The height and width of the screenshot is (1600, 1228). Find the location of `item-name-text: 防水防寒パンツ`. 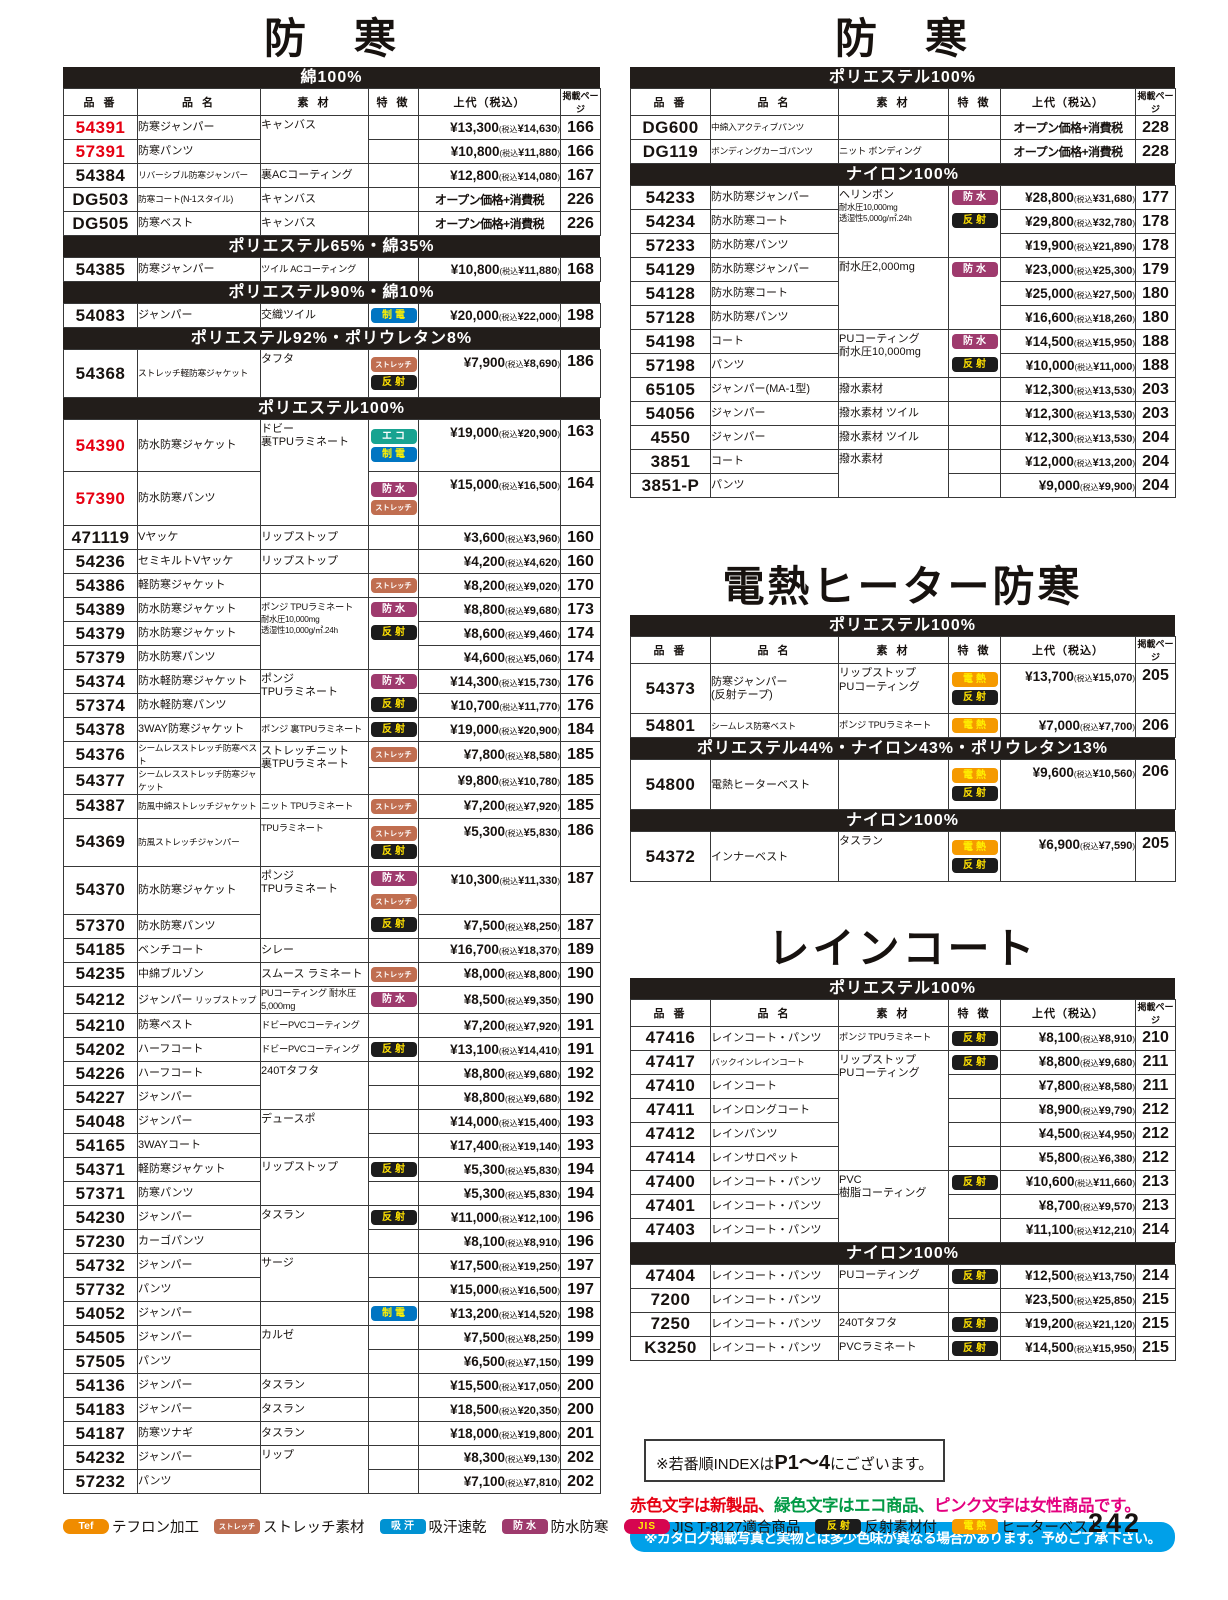

item-name-text: 防水防寒パンツ is located at coordinates (177, 925).